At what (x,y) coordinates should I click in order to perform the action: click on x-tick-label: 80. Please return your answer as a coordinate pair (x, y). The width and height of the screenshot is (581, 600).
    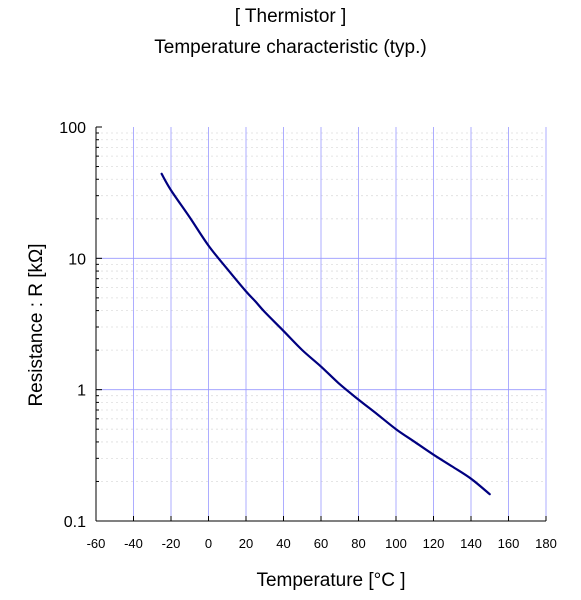
    Looking at the image, I should click on (358, 543).